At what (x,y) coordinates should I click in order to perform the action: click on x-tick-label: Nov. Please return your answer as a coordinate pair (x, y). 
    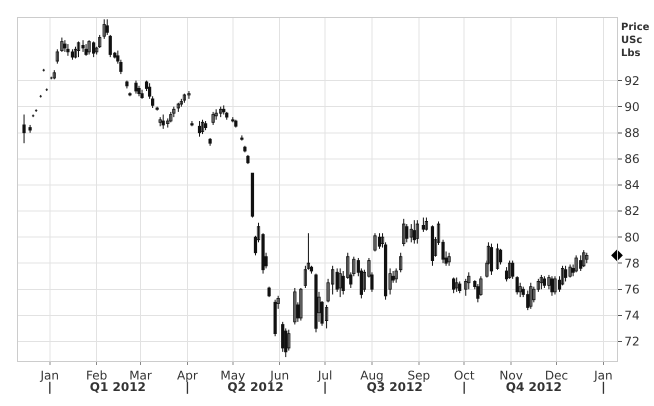
    Looking at the image, I should click on (511, 375).